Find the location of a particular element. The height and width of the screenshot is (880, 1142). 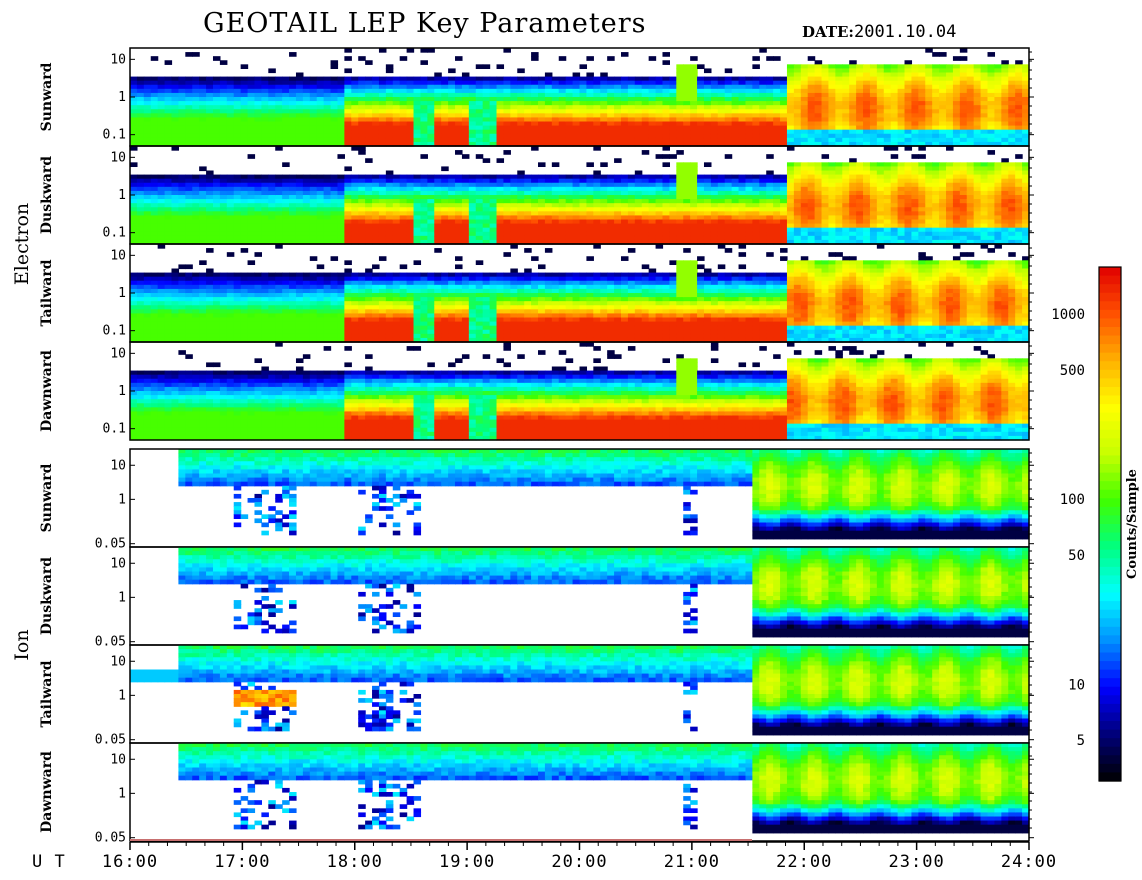

y-tick-label: 1 is located at coordinates (122, 195).